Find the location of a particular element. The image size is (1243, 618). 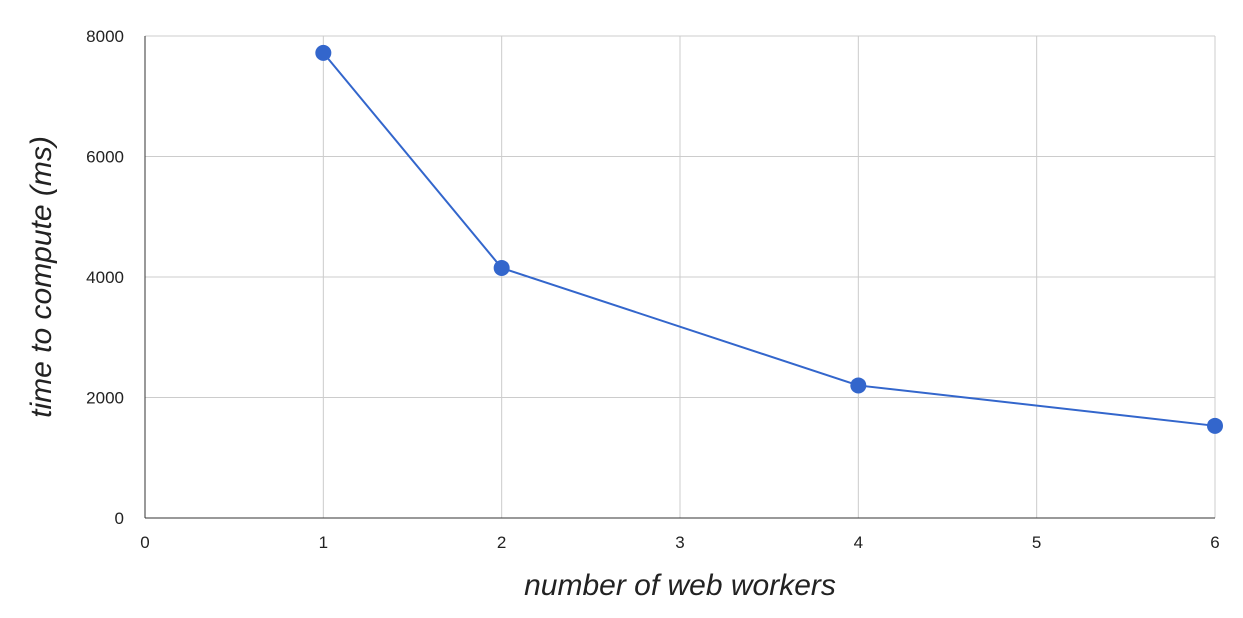

y-tick-label: 2000 is located at coordinates (105, 398).